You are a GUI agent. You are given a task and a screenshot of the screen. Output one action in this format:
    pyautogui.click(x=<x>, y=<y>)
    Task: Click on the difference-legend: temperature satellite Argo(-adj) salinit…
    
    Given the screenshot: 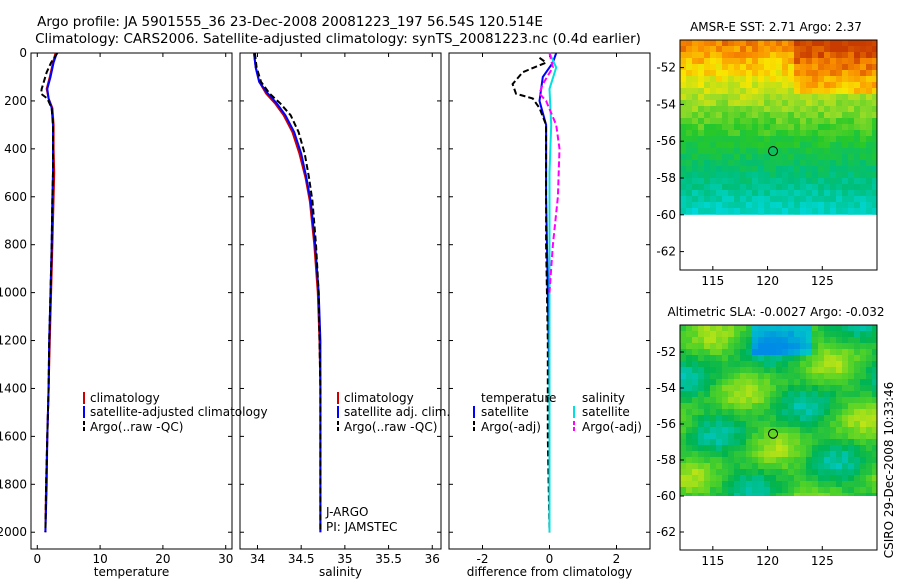 What is the action you would take?
    pyautogui.click(x=557, y=412)
    